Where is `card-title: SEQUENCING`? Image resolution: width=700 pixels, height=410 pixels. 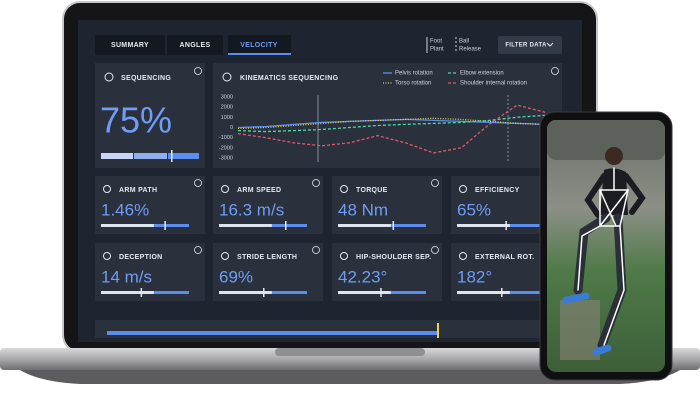
card-title: SEQUENCING is located at coordinates (146, 78).